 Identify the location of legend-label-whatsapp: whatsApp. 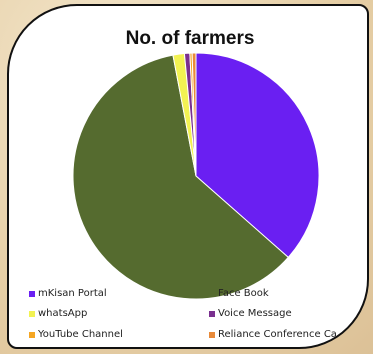
(63, 313).